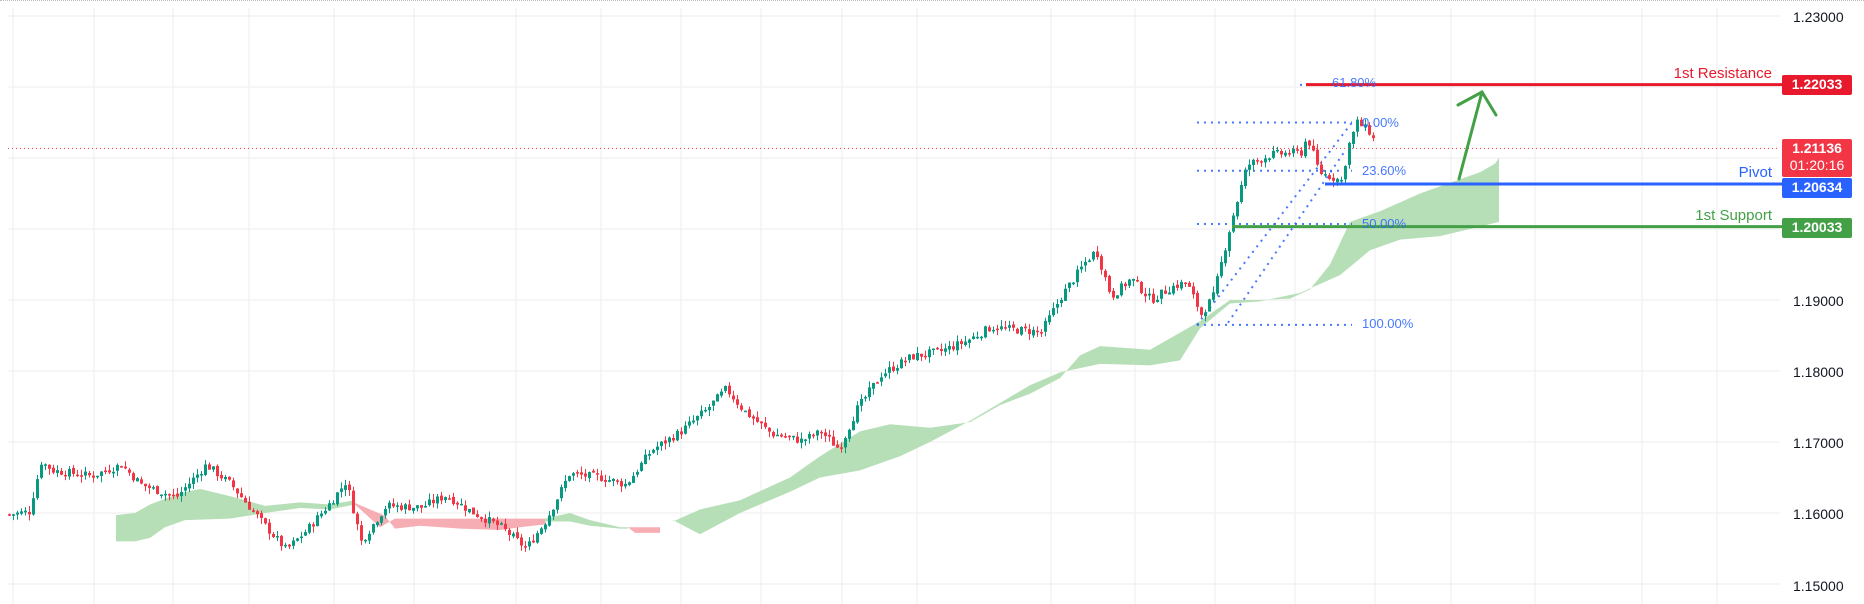 Image resolution: width=1864 pixels, height=604 pixels. What do you see at coordinates (1274, 204) in the screenshot?
I see `fibonacci-retracement` at bounding box center [1274, 204].